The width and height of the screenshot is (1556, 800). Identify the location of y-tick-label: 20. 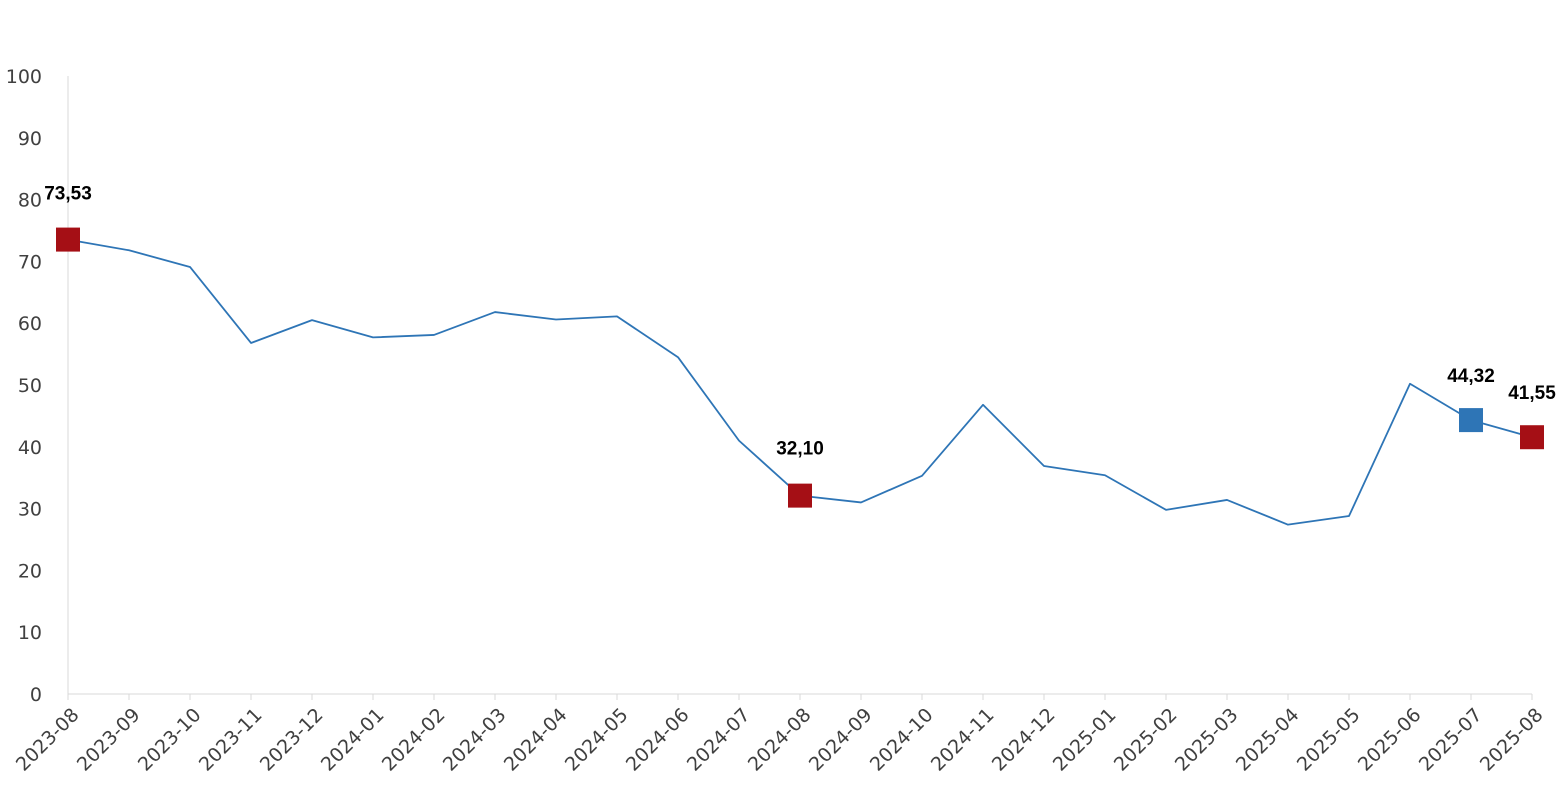
(30, 571).